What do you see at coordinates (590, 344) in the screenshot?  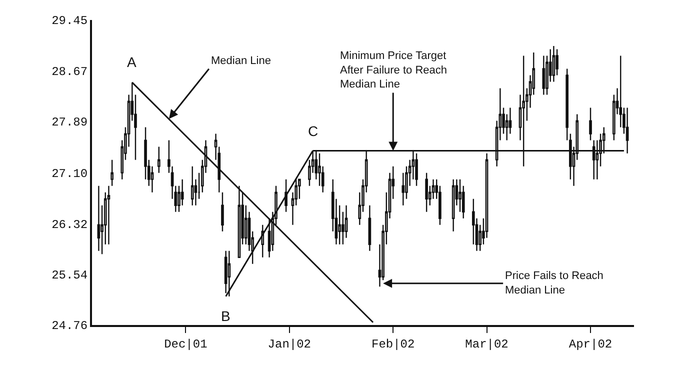 I see `x-tick-label: Apr|02` at bounding box center [590, 344].